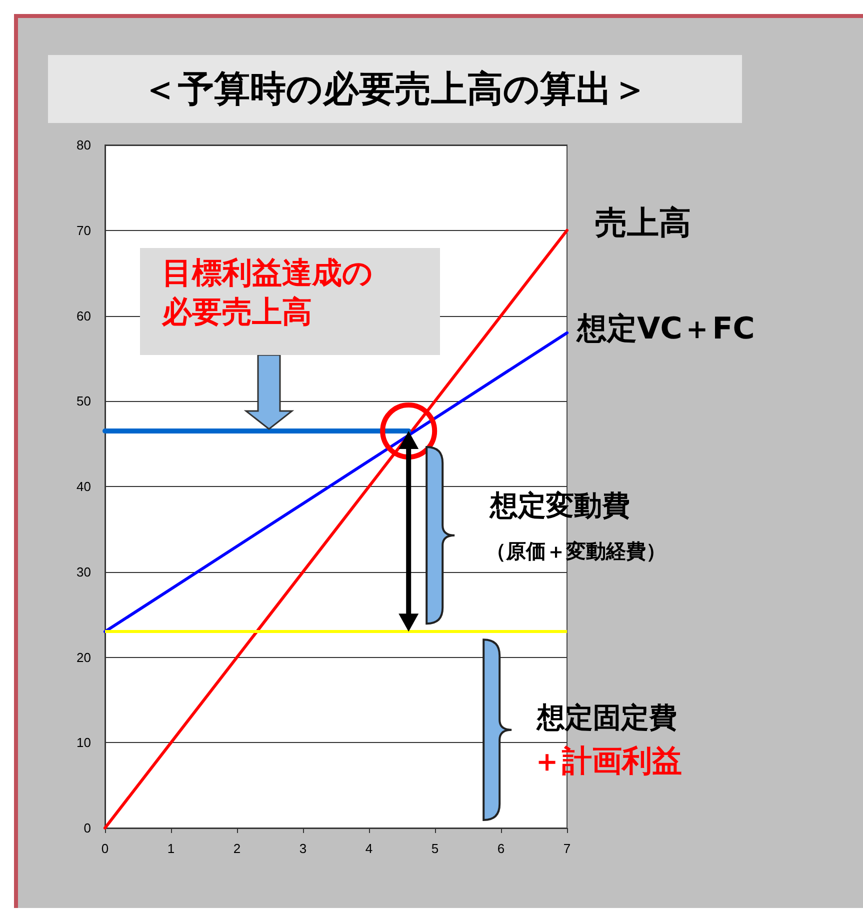 The width and height of the screenshot is (863, 909). I want to click on chart-title: ＜予算時の必要売上高の算出＞, so click(395, 89).